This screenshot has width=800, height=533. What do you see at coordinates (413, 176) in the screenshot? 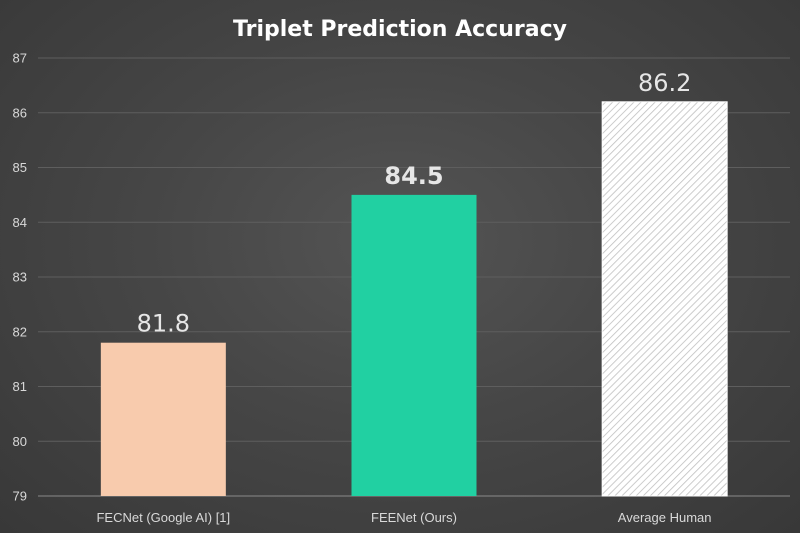
I see `data-label-2: 84.5` at bounding box center [413, 176].